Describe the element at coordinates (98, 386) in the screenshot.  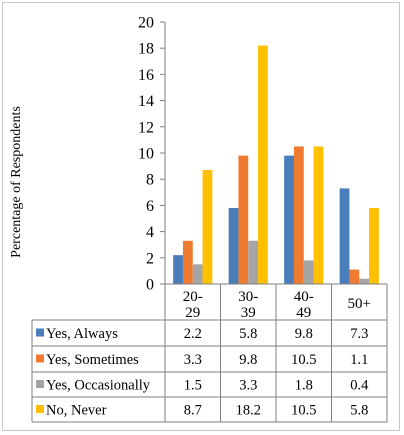
I see `legend-label: Yes, Occasionally` at that location.